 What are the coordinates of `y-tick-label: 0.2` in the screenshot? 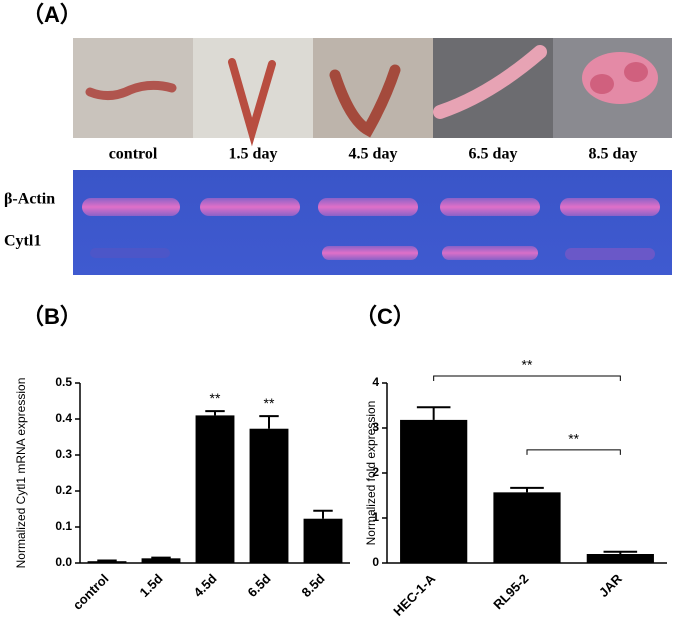 It's located at (63, 490).